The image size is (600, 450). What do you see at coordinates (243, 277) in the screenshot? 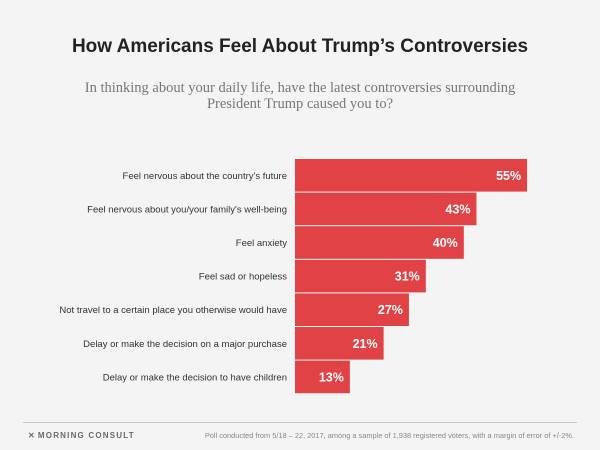
I see `category-label: Feel sad or hopeless` at bounding box center [243, 277].